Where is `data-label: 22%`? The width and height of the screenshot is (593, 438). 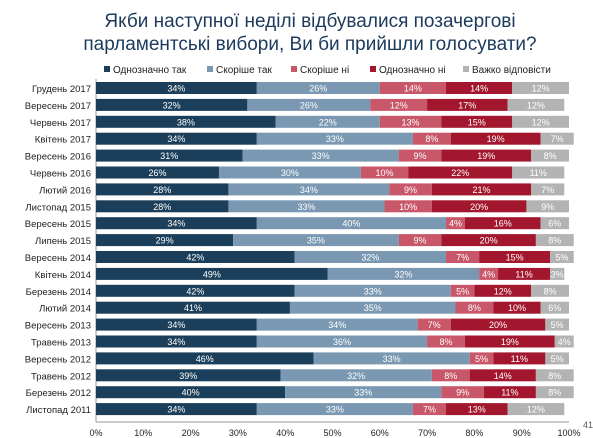 data-label: 22% is located at coordinates (328, 122).